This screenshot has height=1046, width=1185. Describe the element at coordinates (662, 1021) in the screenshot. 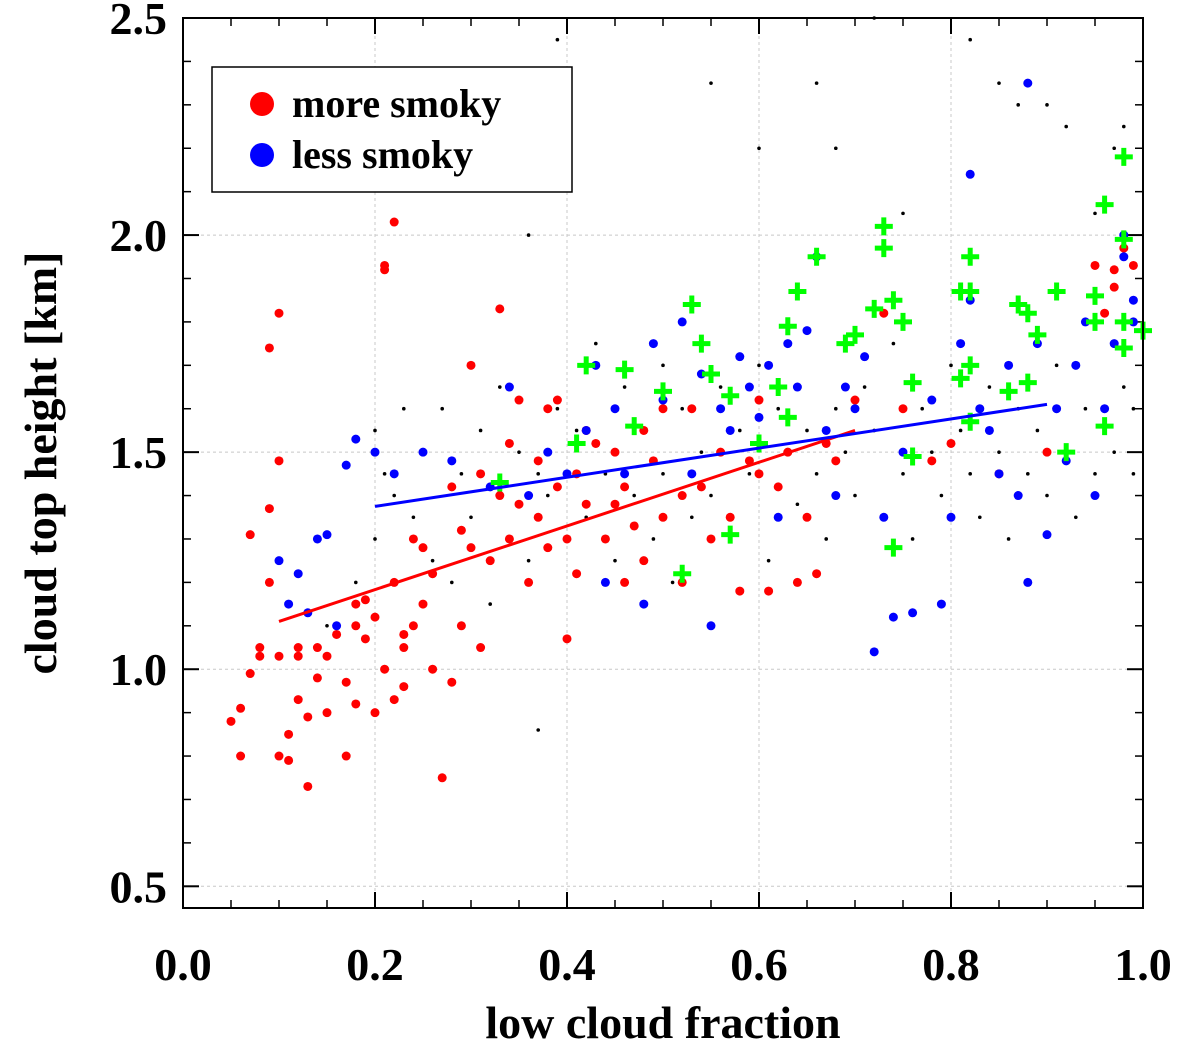

I see `x-axis-title: low cloud fraction` at that location.